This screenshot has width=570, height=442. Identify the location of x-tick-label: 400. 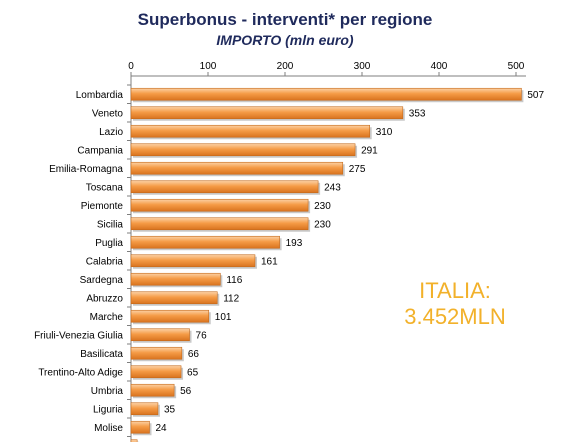
(439, 66).